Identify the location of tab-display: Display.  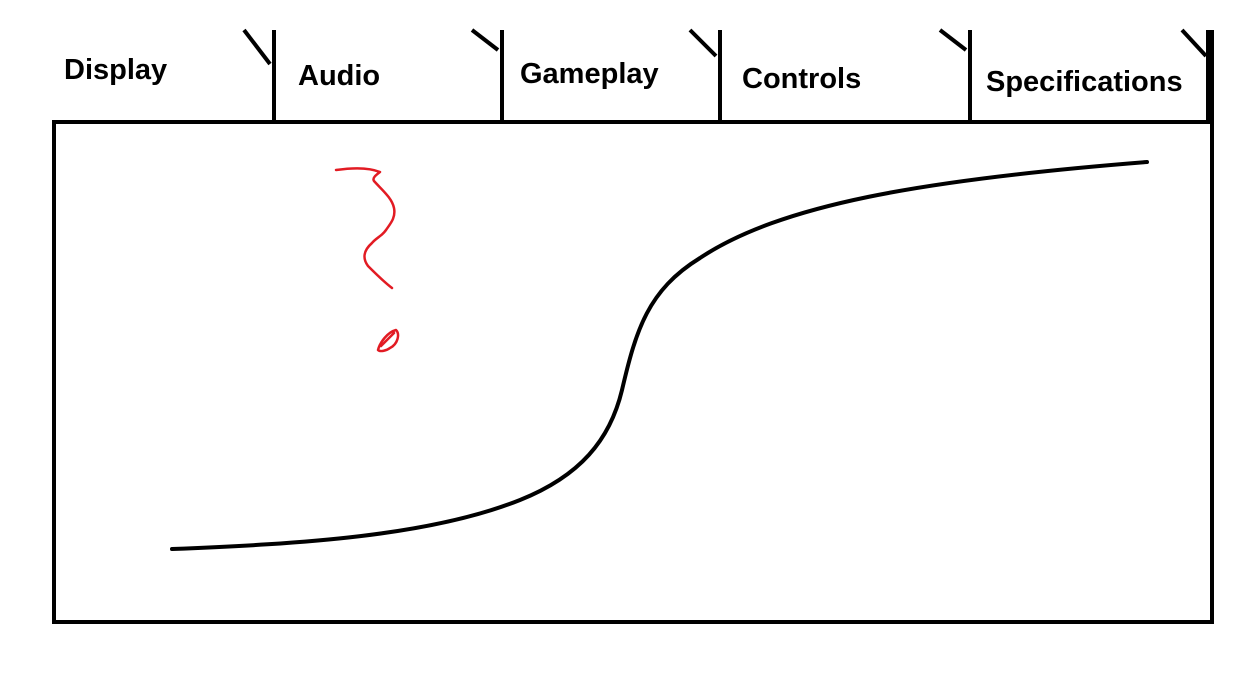
(164, 76).